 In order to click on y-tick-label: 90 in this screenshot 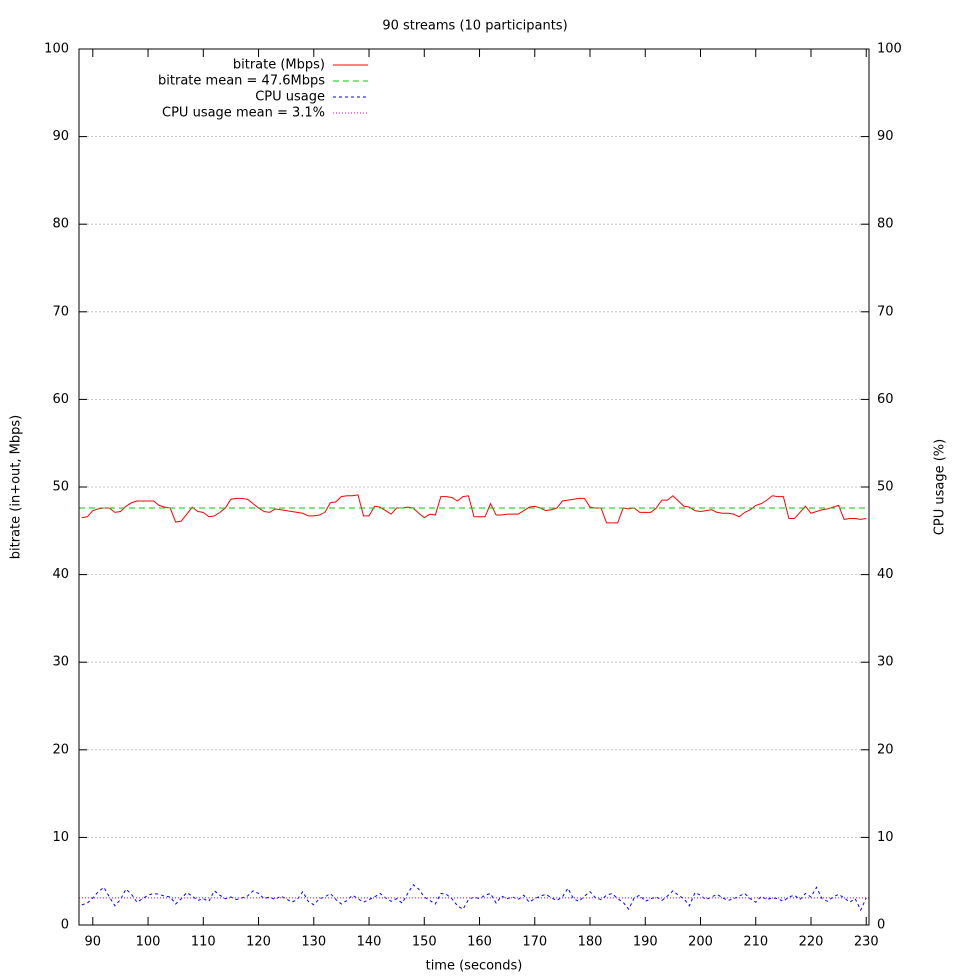, I will do `click(60, 136)`.